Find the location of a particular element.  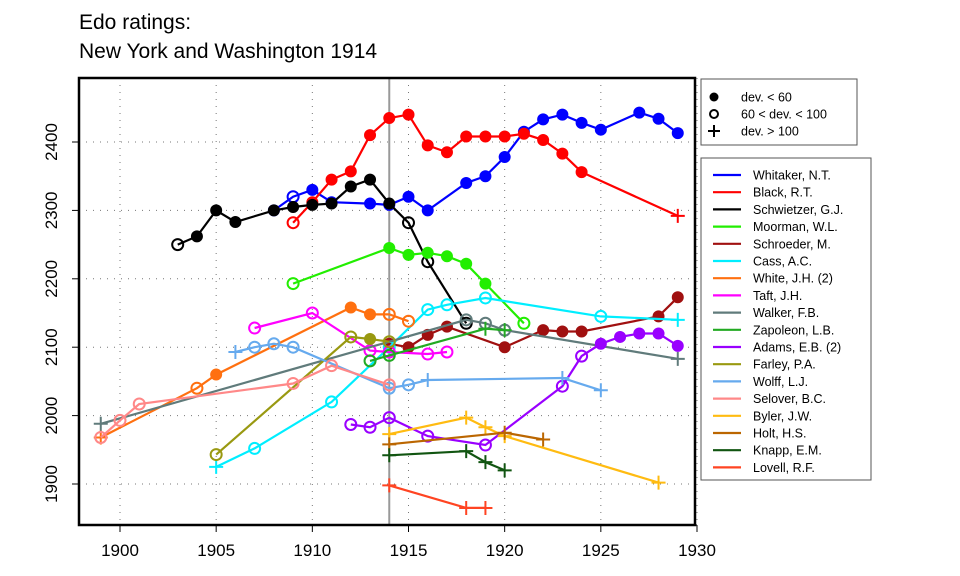

marker-legend-entry: 60 < dev. < 100 is located at coordinates (768, 115).